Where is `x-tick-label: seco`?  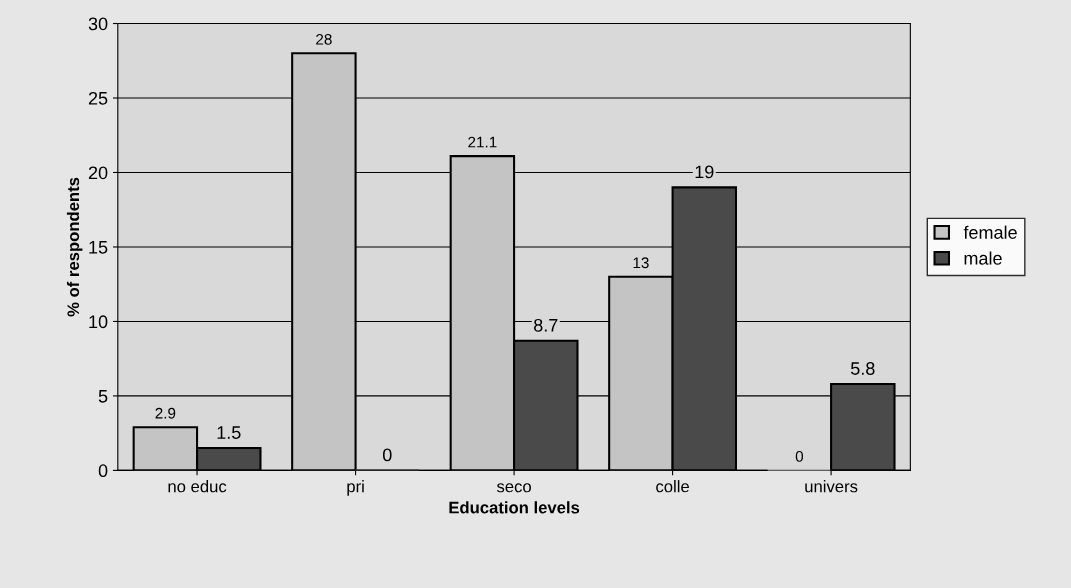
x-tick-label: seco is located at coordinates (513, 488).